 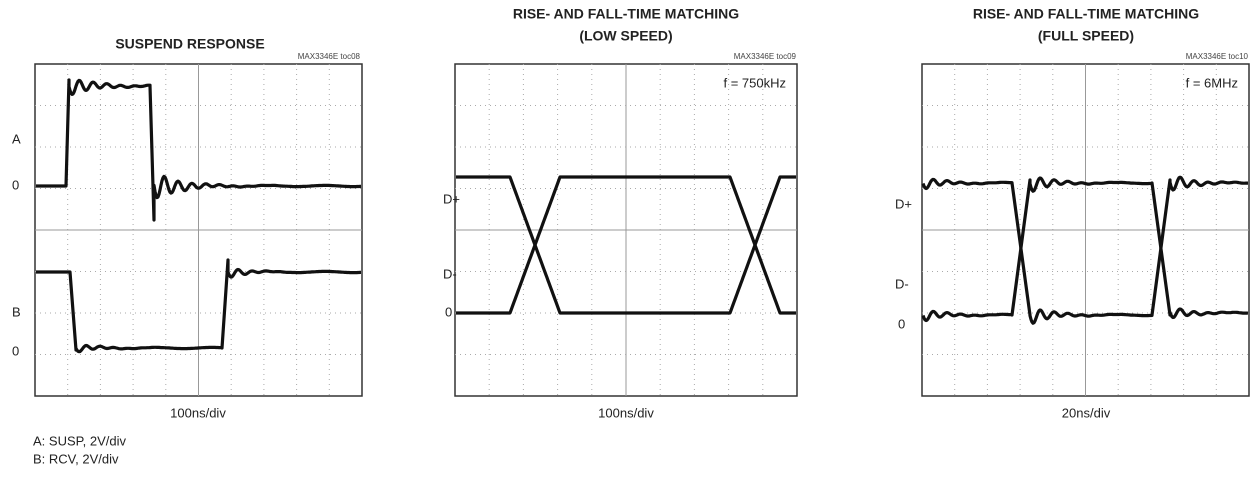 I want to click on x-scale-label: 20ns/div, so click(x=1086, y=412).